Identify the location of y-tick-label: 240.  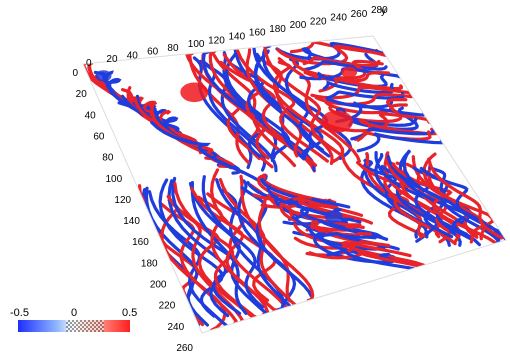
(338, 18).